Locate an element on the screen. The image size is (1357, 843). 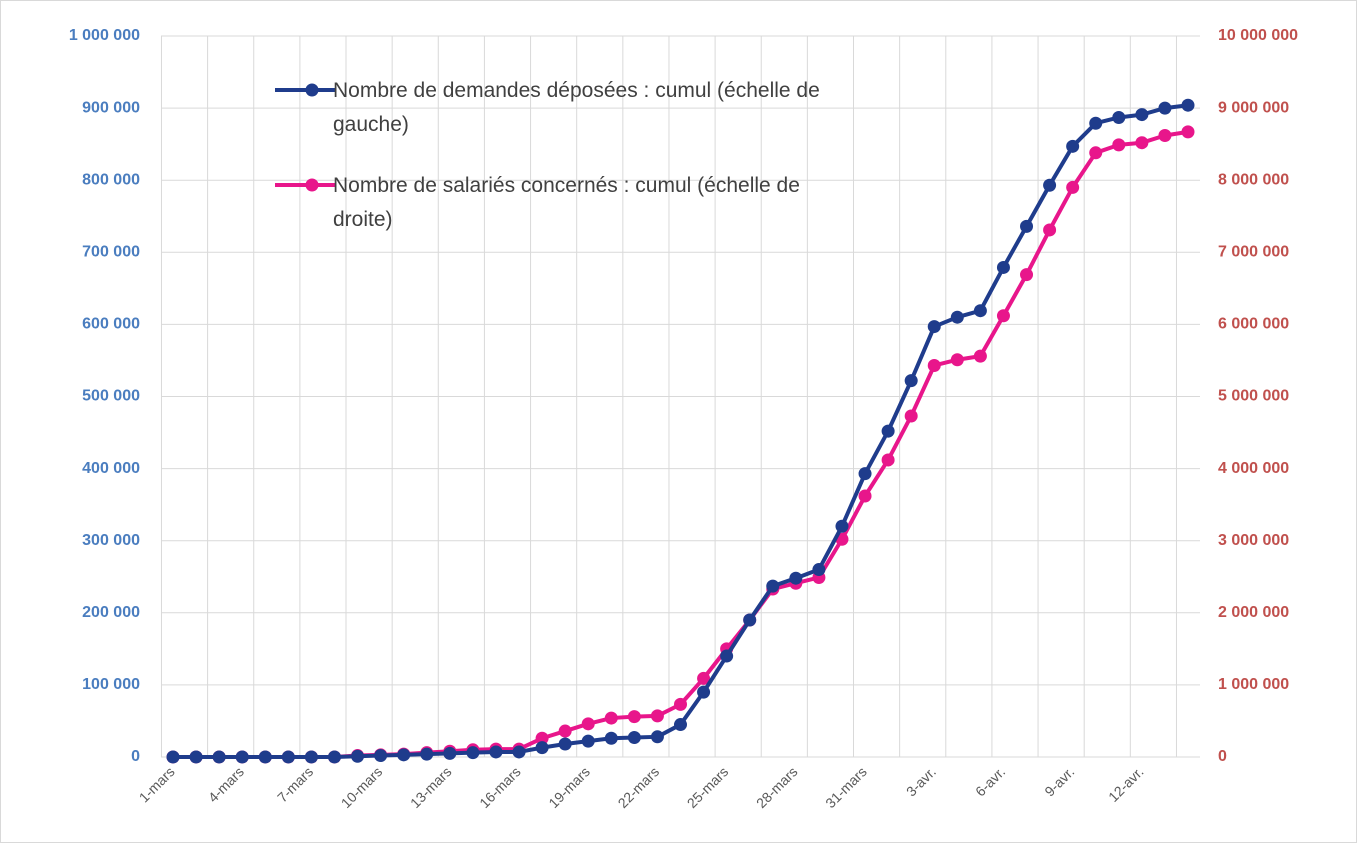
y-tick-label: 200 000 is located at coordinates (111, 612).